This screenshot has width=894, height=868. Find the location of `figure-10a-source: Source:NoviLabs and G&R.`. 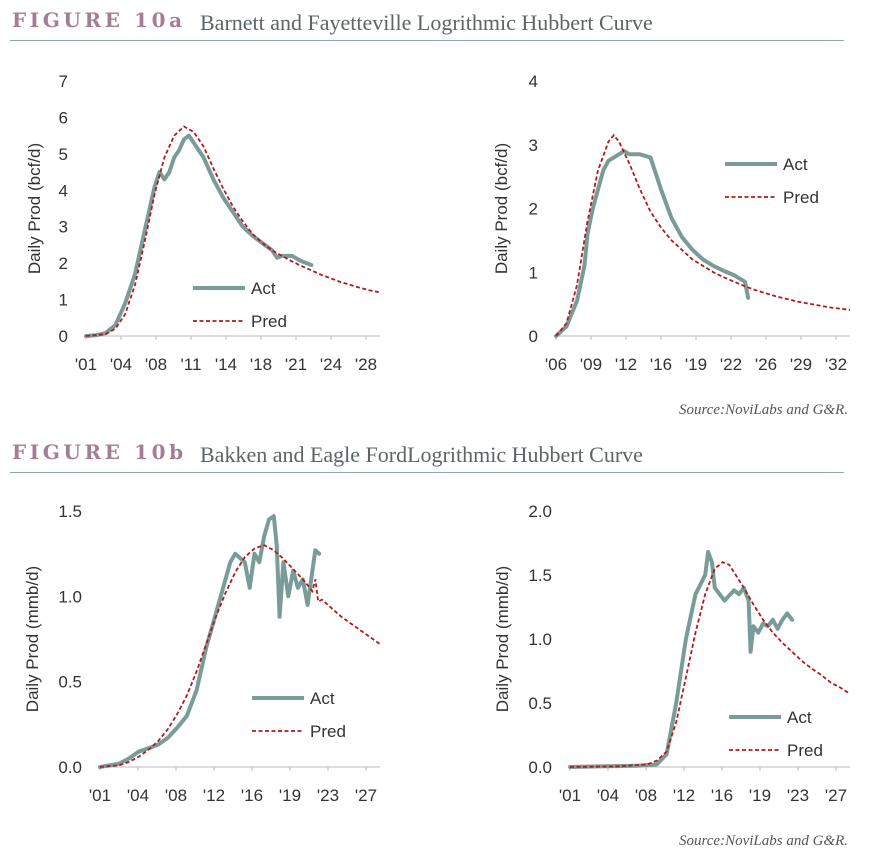

figure-10a-source: Source:NoviLabs and G&R. is located at coordinates (763, 410).